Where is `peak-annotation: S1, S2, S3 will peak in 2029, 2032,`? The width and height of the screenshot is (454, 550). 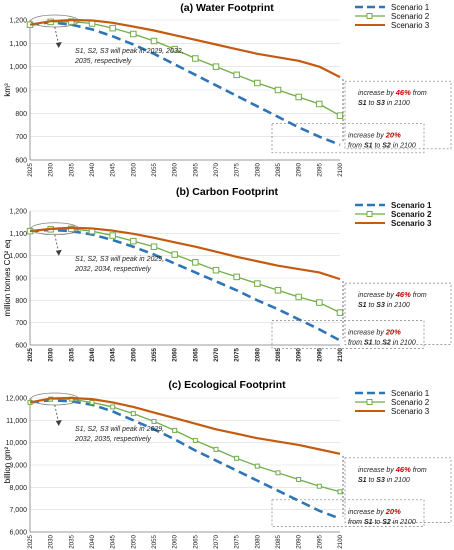 peak-annotation: S1, S2, S3 will peak in 2029, 2032, is located at coordinates (129, 51).